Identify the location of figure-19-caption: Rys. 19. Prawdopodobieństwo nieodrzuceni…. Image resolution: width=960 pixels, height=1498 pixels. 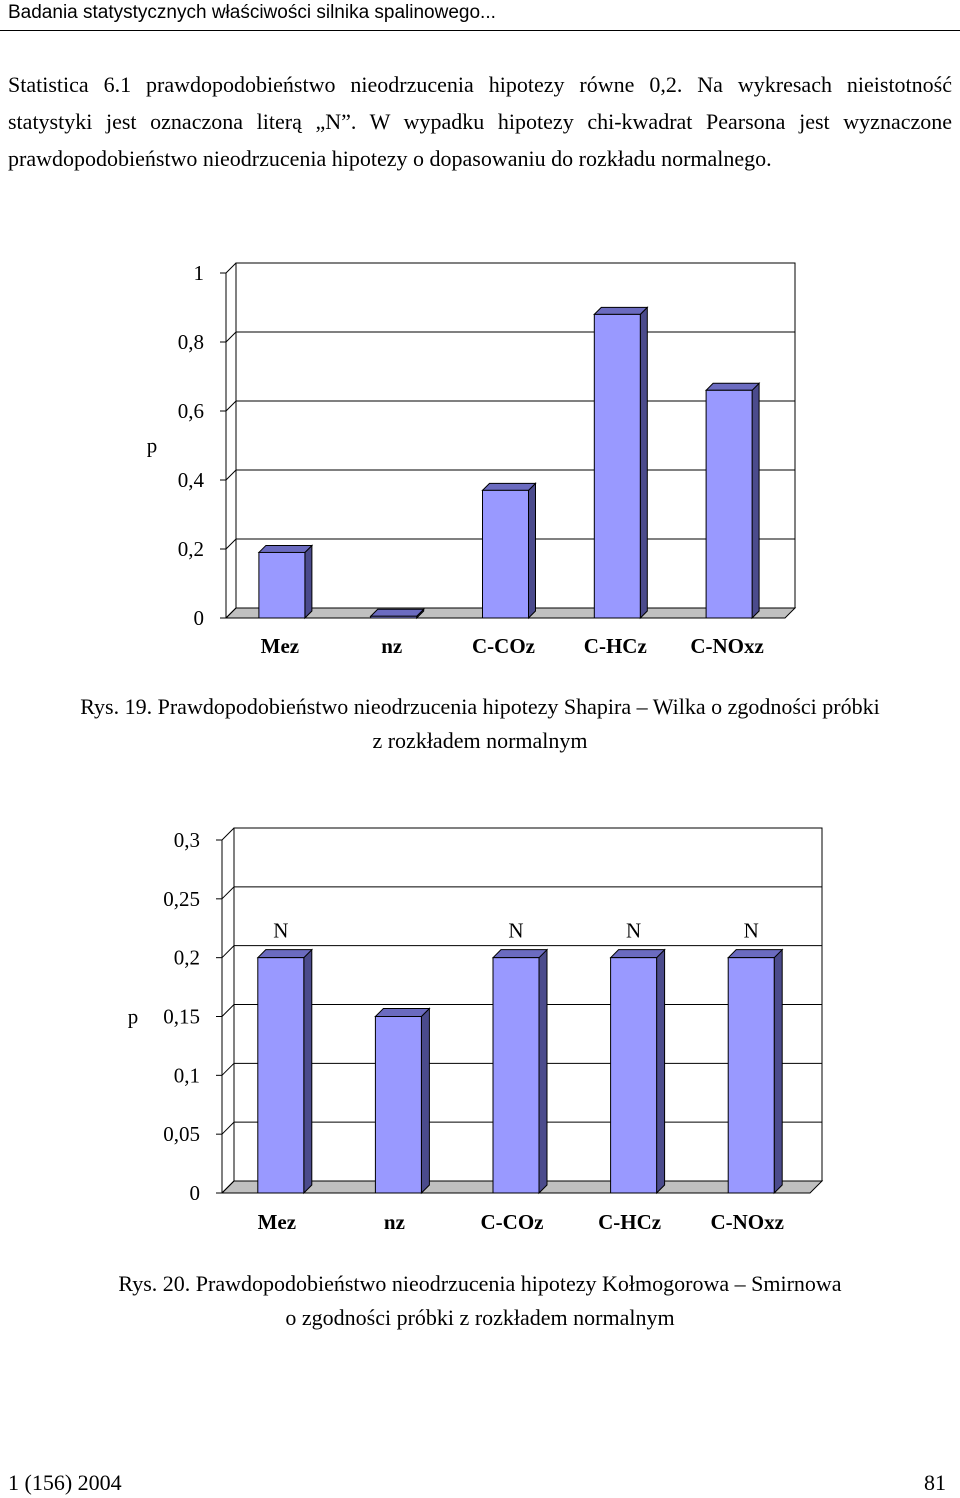
(480, 724).